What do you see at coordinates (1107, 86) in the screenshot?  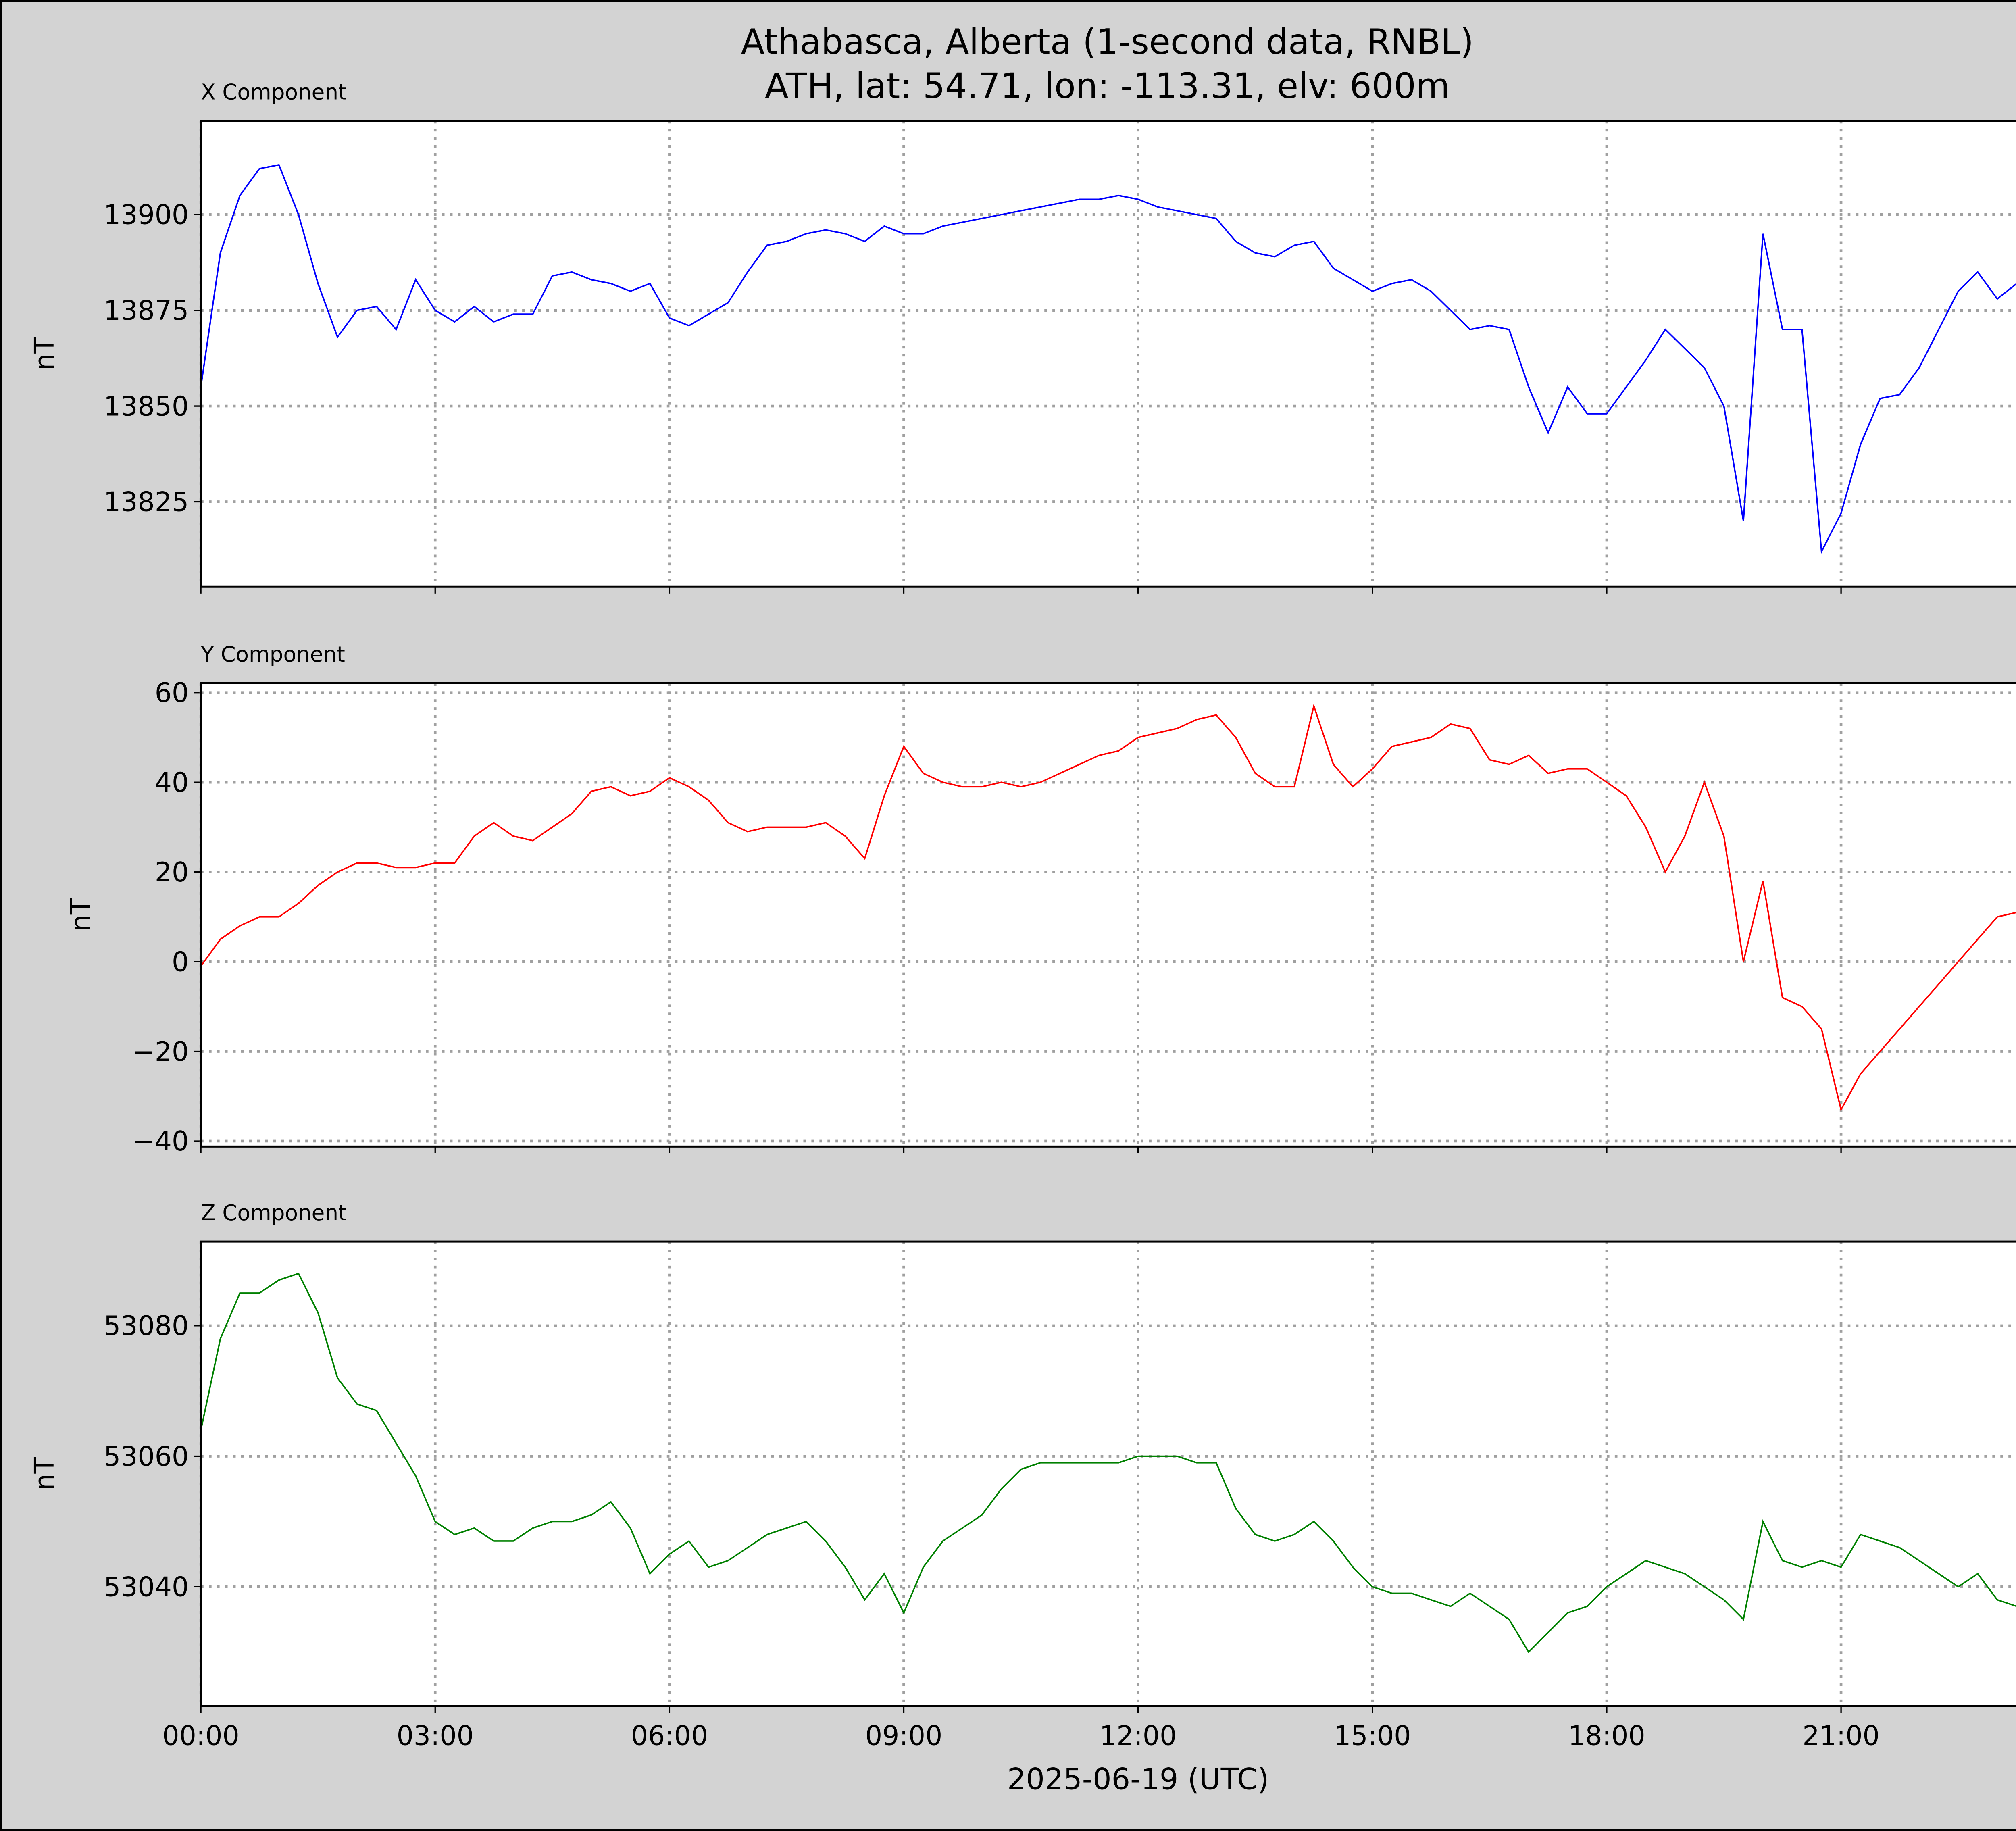 I see `figure-subtitle: ATH, lat: 54.71, lon: -113.31, elv: 600m` at bounding box center [1107, 86].